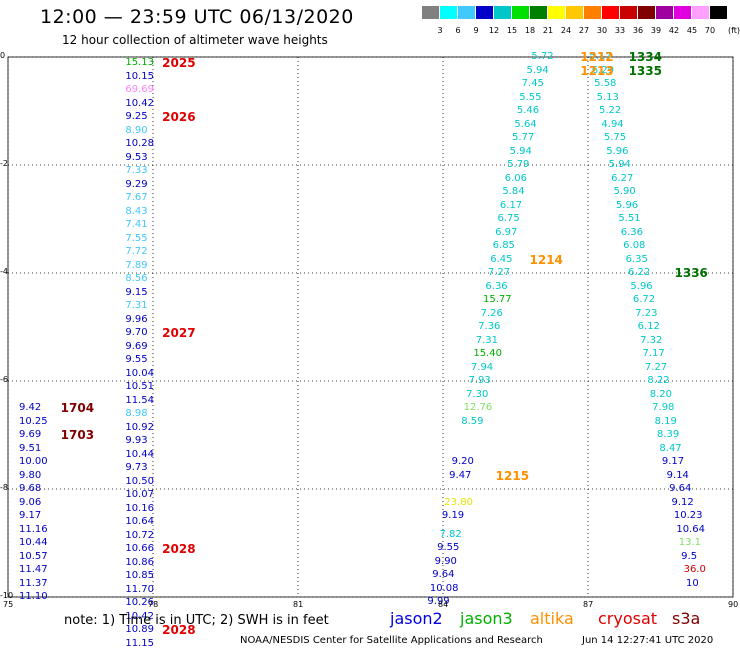 The image size is (740, 650). Describe the element at coordinates (136, 238) in the screenshot. I see `wave-height-value: 7.55` at that location.